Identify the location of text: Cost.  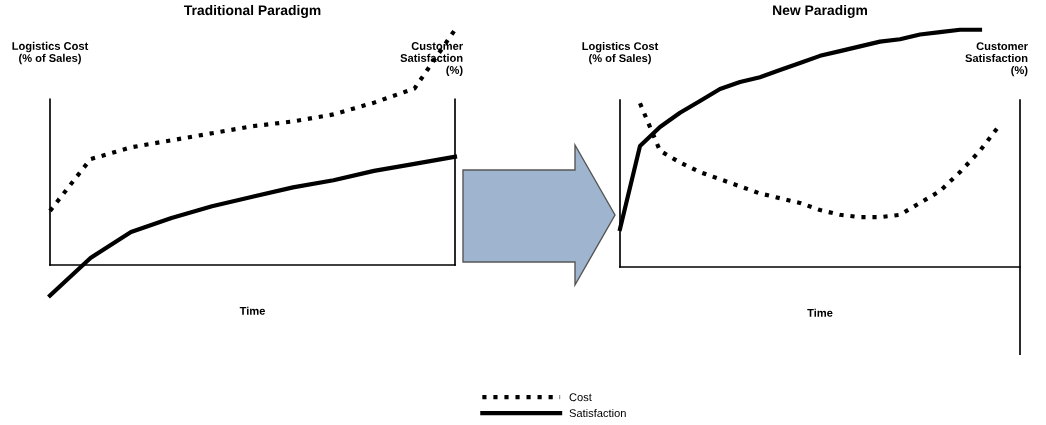
(580, 397).